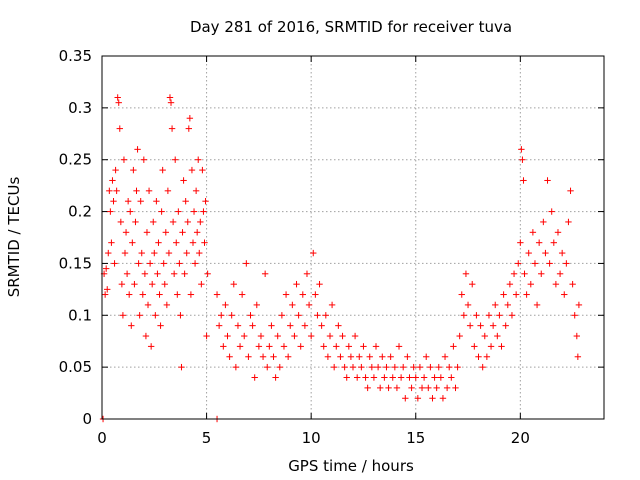  I want to click on y-axis-label: SRMTID / TECUs, so click(14, 237).